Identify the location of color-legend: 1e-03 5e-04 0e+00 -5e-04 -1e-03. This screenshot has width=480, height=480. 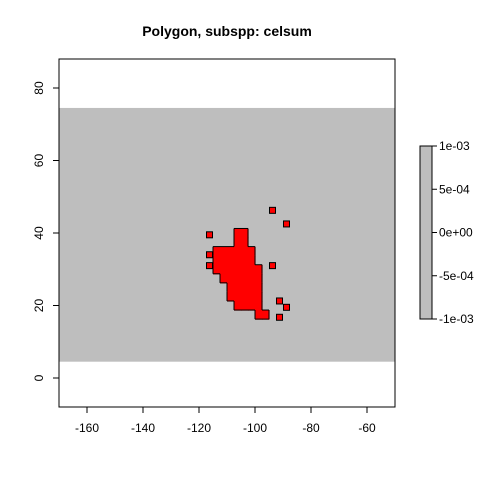
(446, 232).